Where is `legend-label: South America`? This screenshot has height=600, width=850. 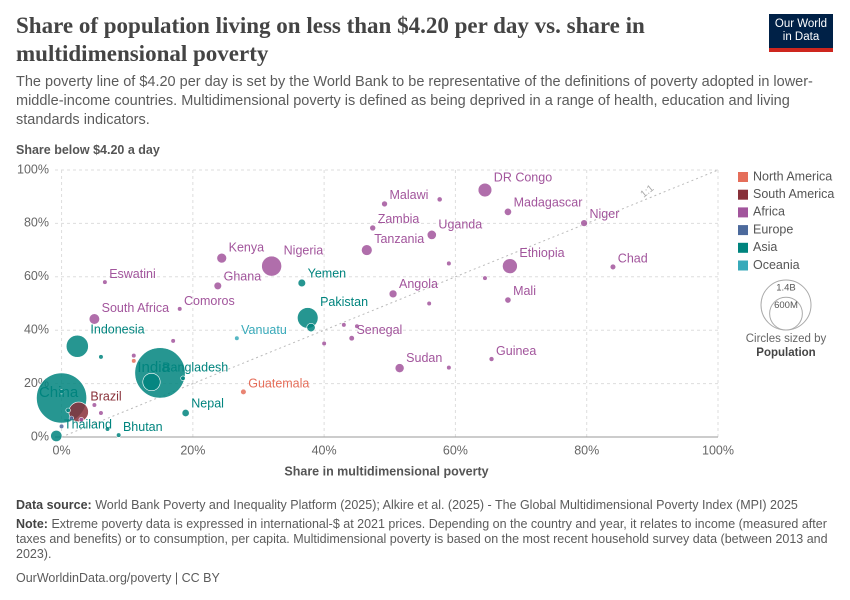 legend-label: South America is located at coordinates (793, 194).